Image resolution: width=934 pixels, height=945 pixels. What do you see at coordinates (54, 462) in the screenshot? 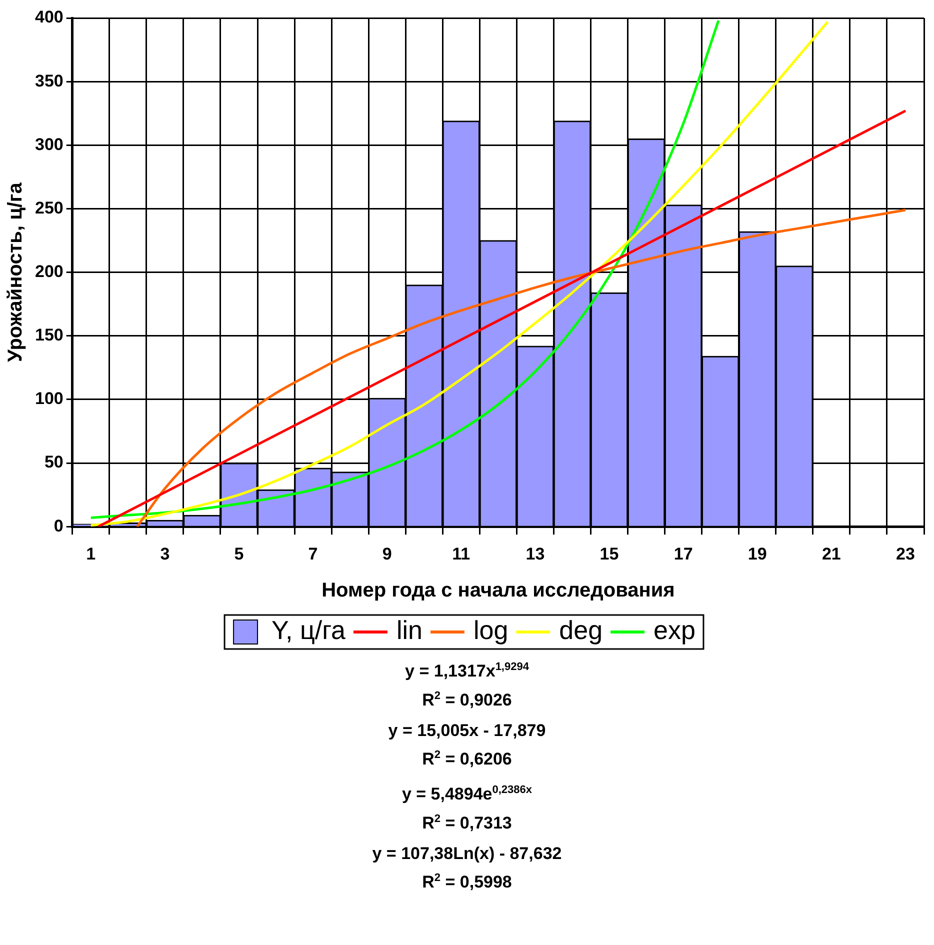
I see `y-tick-label: 50` at bounding box center [54, 462].